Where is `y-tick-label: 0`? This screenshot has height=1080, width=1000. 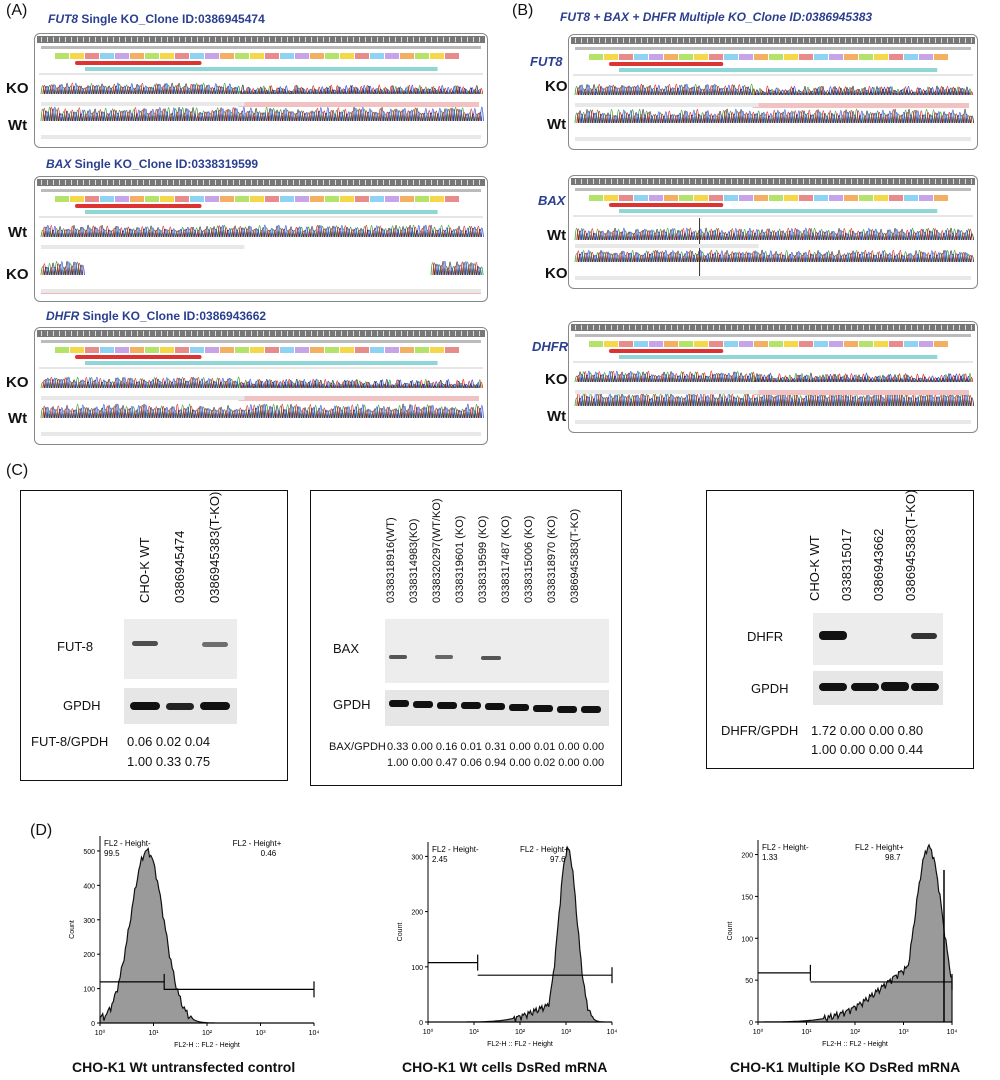 y-tick-label: 0 is located at coordinates (751, 1023).